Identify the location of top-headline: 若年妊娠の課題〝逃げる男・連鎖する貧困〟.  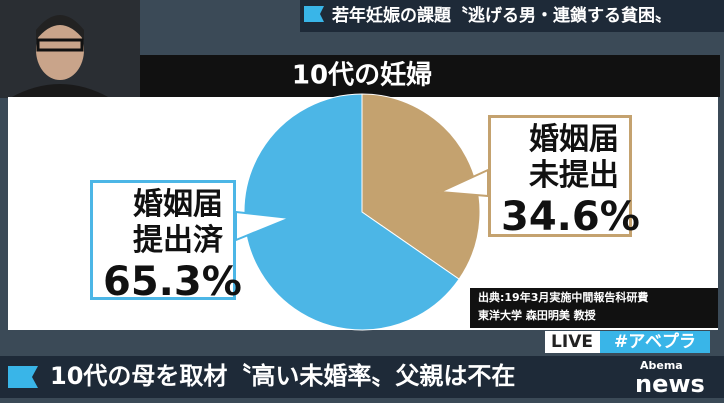
(501, 15).